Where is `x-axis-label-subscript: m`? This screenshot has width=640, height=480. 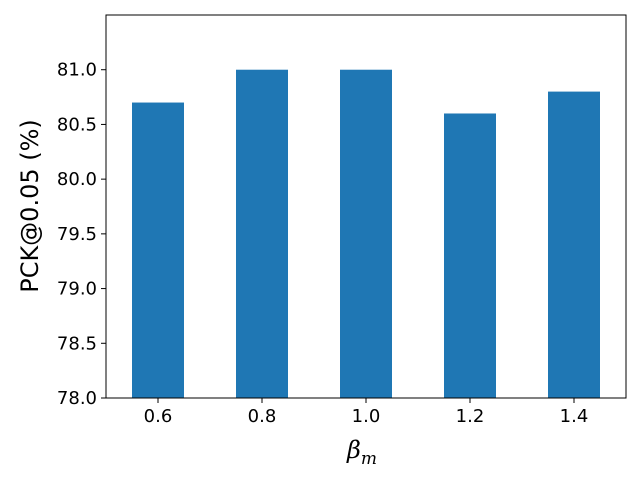
x-axis-label-subscript: m is located at coordinates (369, 459).